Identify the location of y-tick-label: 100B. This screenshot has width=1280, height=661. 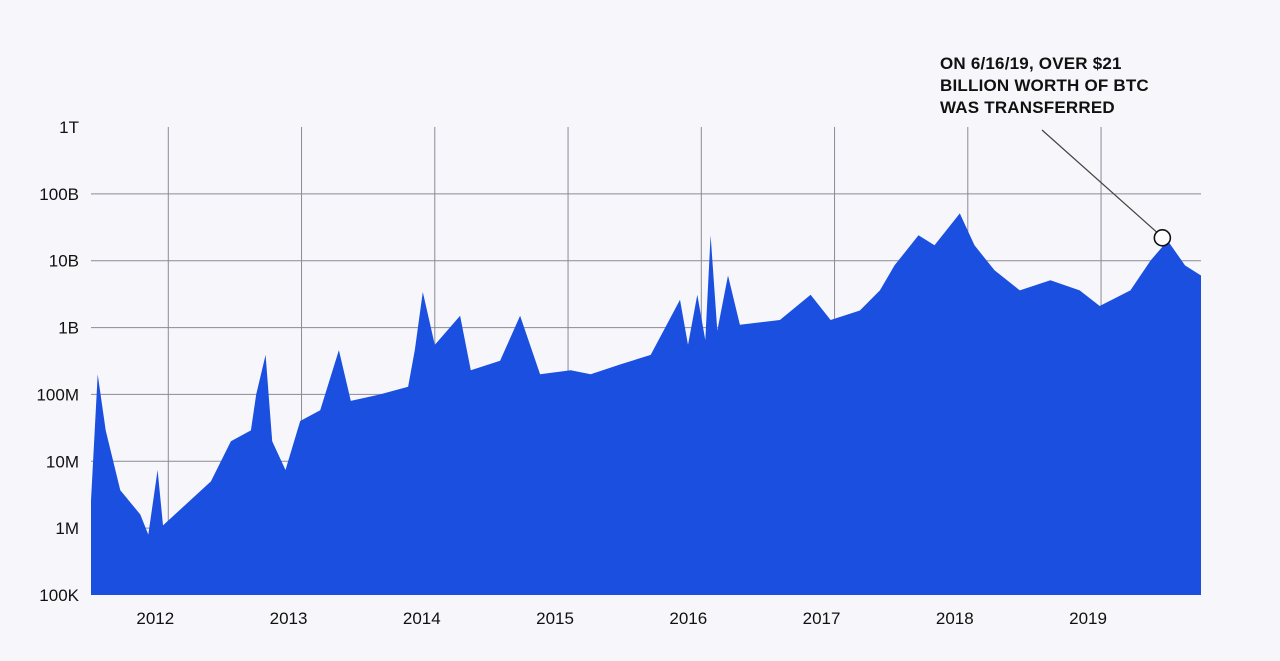
(59, 194).